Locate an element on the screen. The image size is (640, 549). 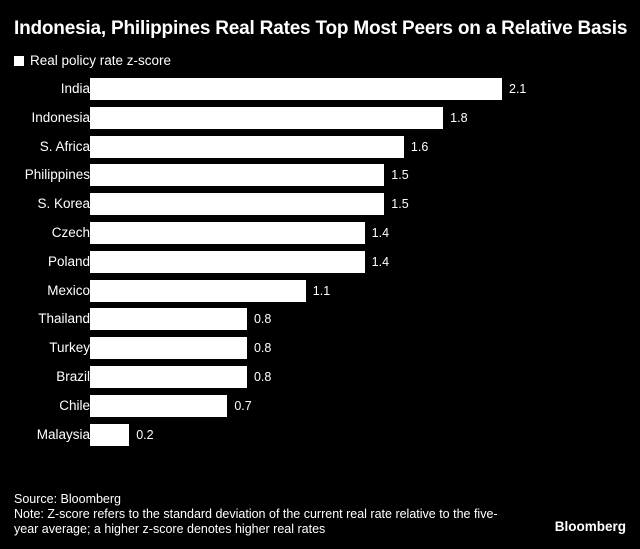
source-note: Source: Bloomberg is located at coordinates (68, 499).